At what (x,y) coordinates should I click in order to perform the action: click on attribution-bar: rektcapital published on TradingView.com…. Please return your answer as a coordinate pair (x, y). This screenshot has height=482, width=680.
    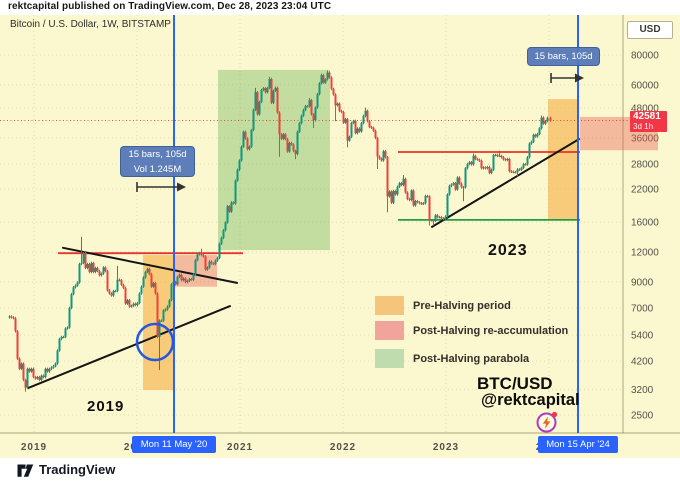
    Looking at the image, I should click on (340, 7).